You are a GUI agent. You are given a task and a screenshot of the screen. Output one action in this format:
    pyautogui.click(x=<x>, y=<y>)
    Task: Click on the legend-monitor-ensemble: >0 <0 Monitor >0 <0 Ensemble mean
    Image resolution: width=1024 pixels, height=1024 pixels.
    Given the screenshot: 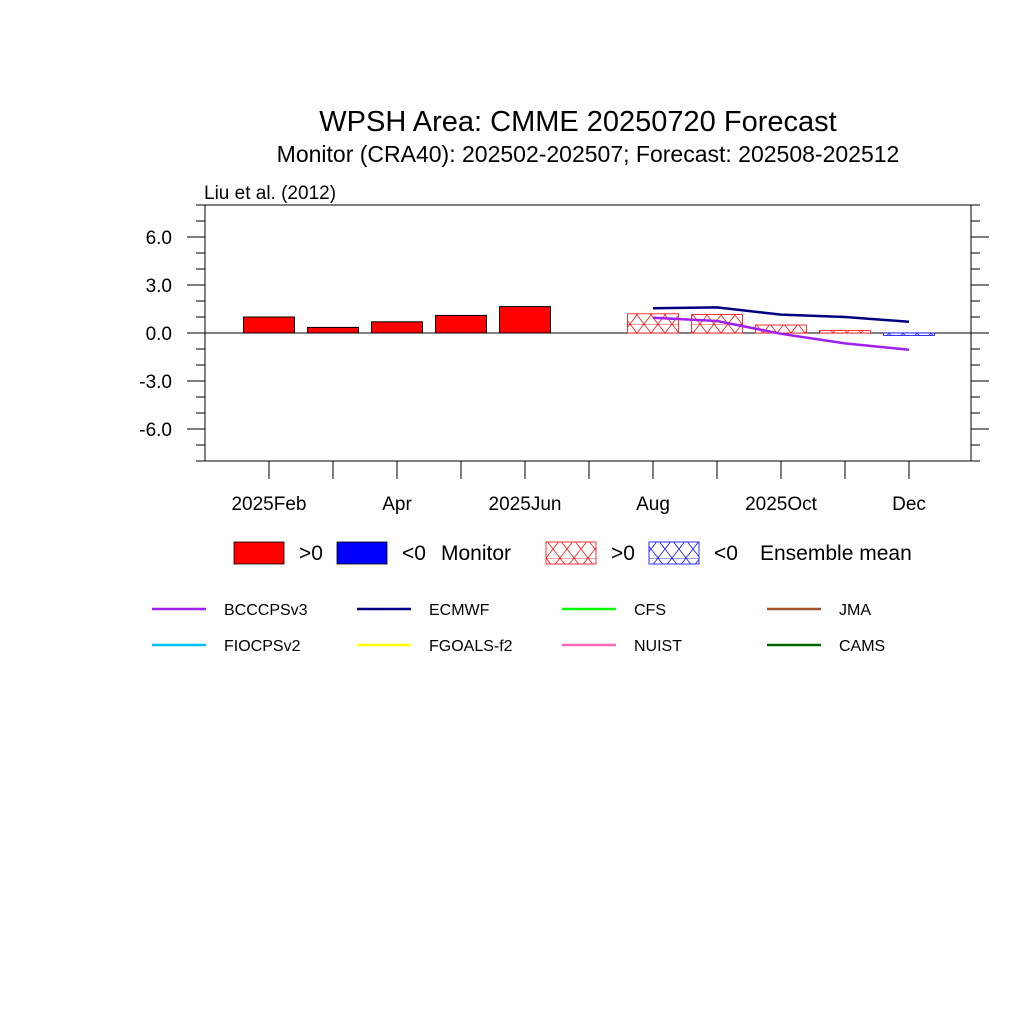 What is the action you would take?
    pyautogui.click(x=572, y=553)
    